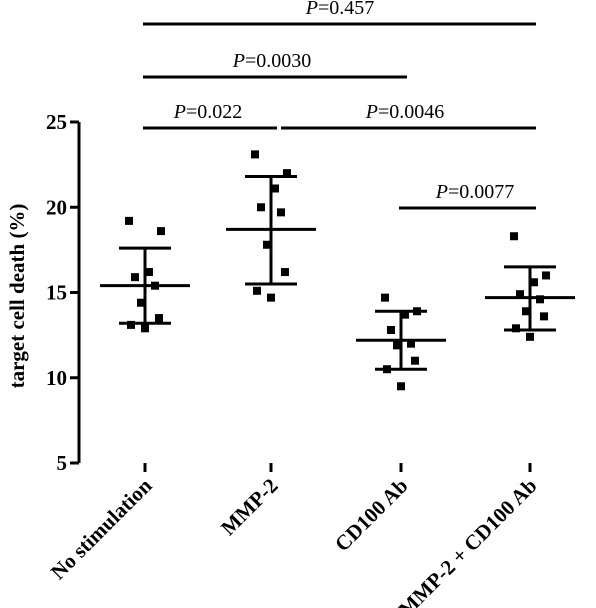 This screenshot has height=608, width=596. What do you see at coordinates (101, 528) in the screenshot?
I see `x-tick-label: No stimulation` at bounding box center [101, 528].